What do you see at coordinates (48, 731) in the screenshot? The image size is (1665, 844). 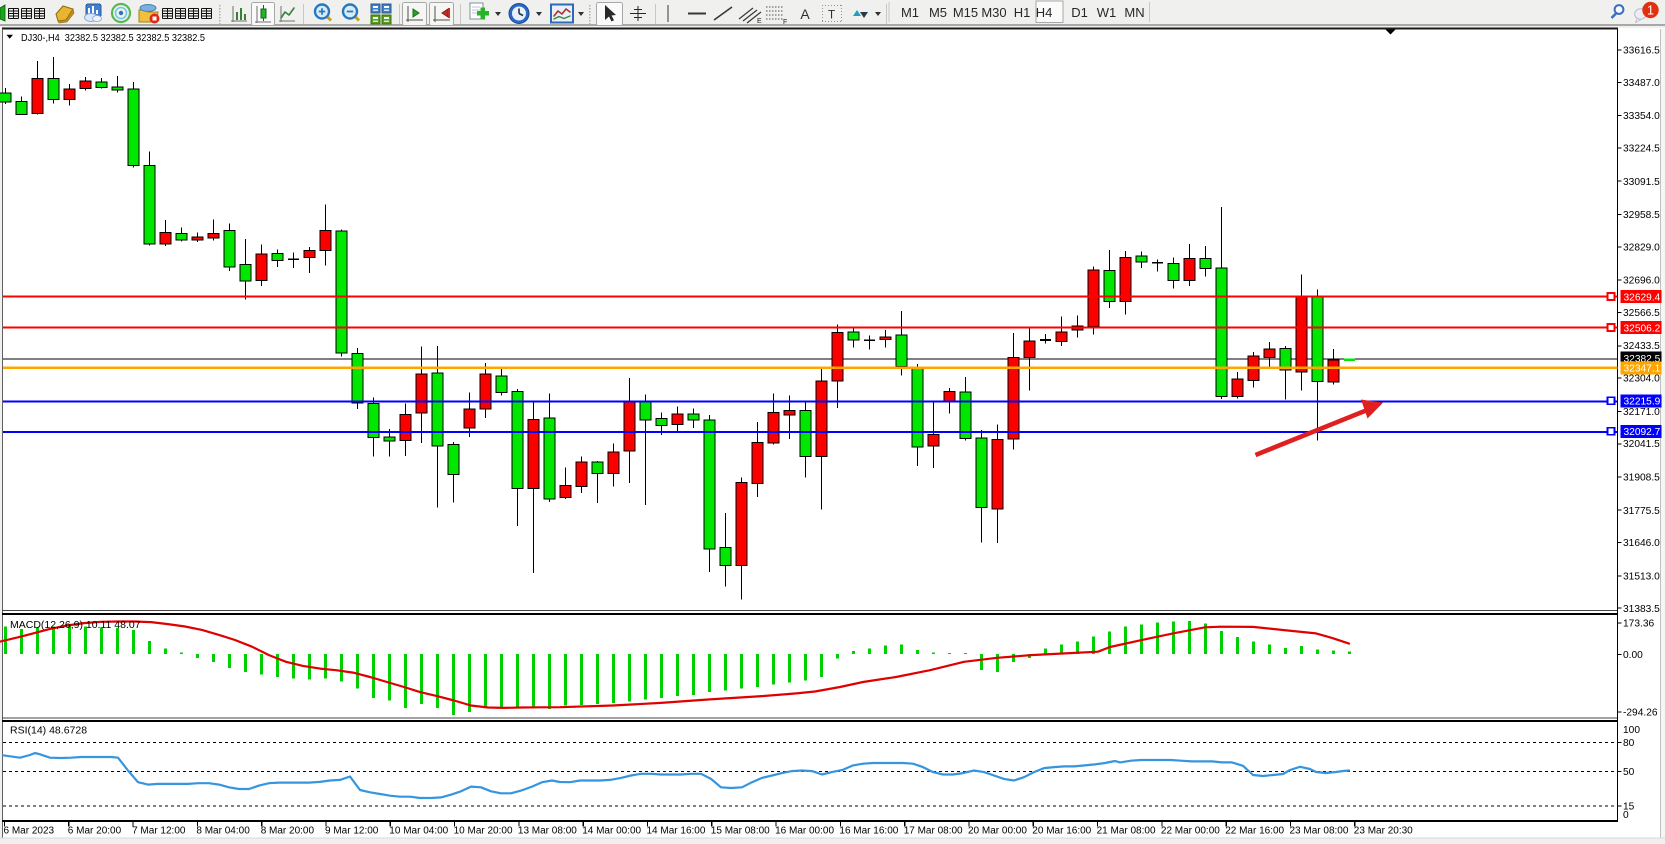 I see `svg-text: RSI(14) 48.6728` at bounding box center [48, 731].